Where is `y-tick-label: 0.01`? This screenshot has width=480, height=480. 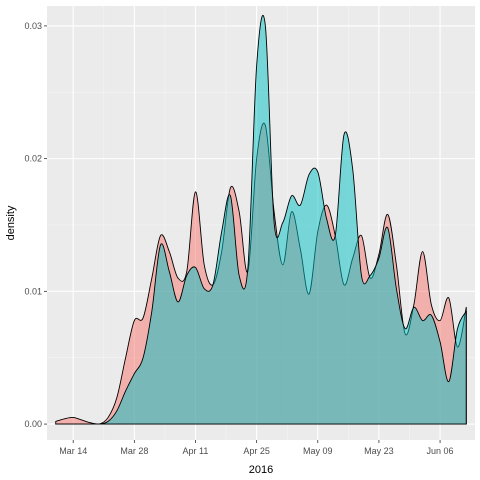
y-tick-label: 0.01 is located at coordinates (33, 291).